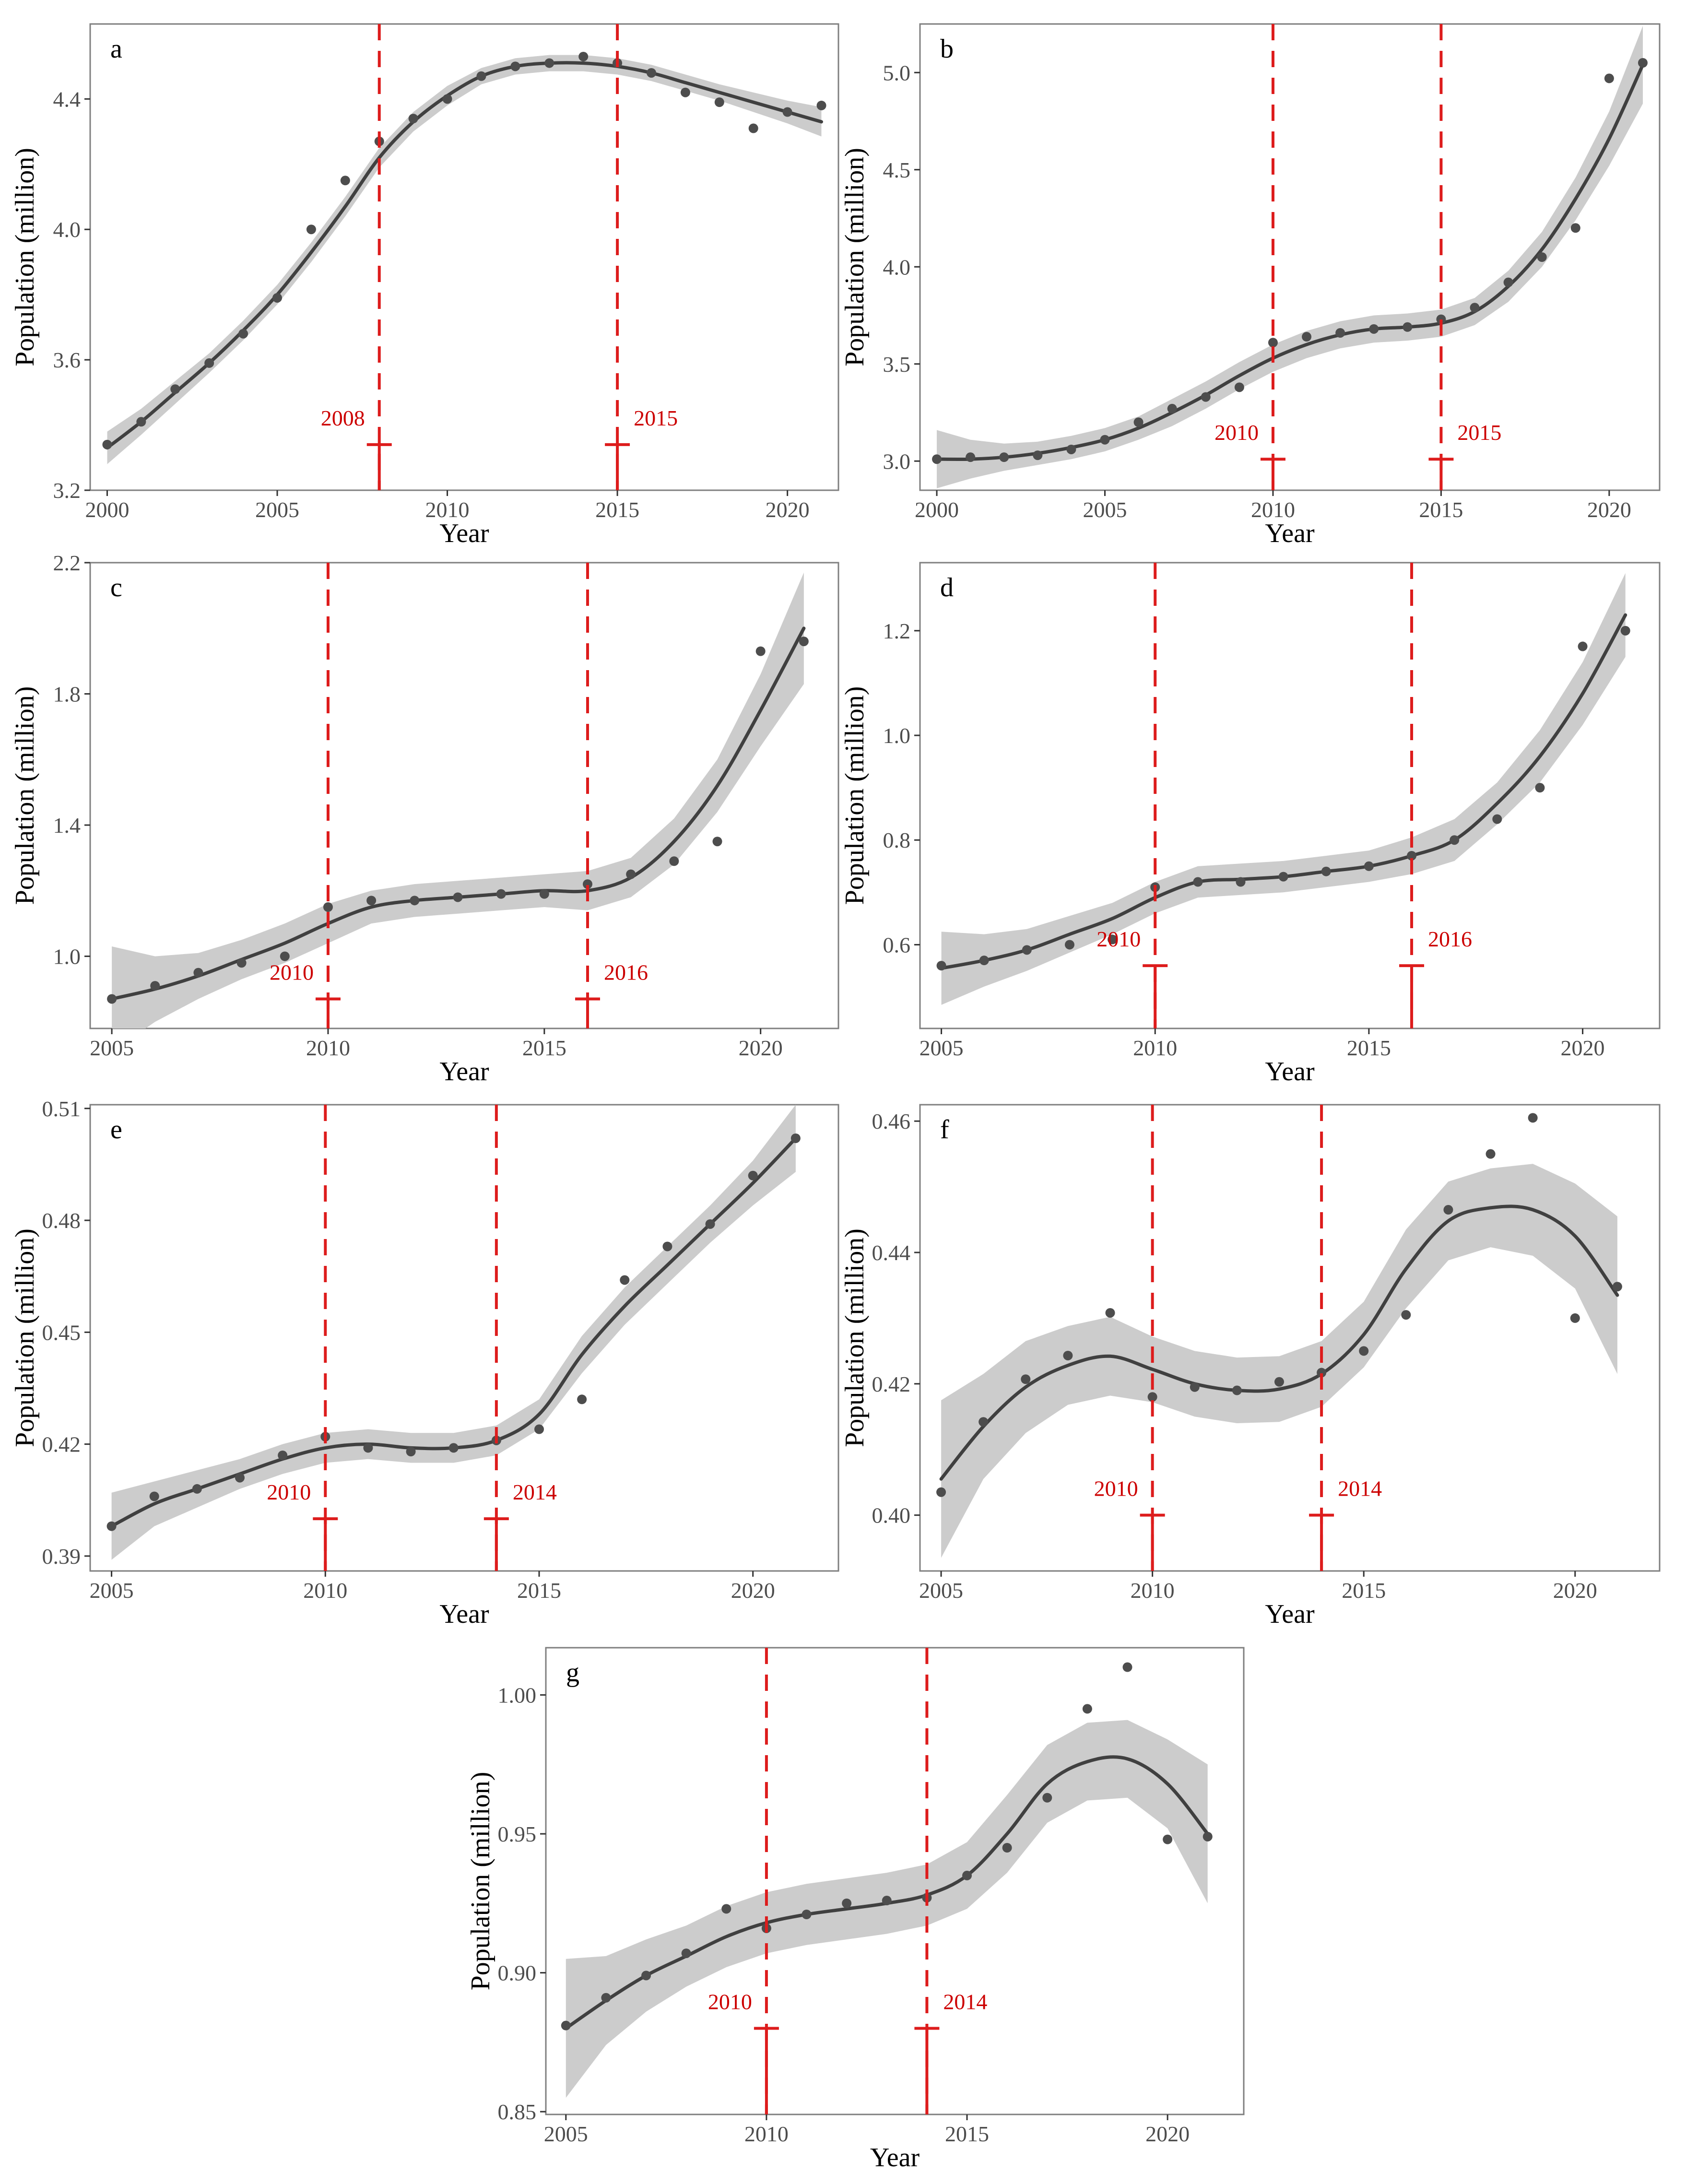 The image size is (1686, 2184). What do you see at coordinates (61, 1221) in the screenshot?
I see `y-tick-label: 0.48` at bounding box center [61, 1221].